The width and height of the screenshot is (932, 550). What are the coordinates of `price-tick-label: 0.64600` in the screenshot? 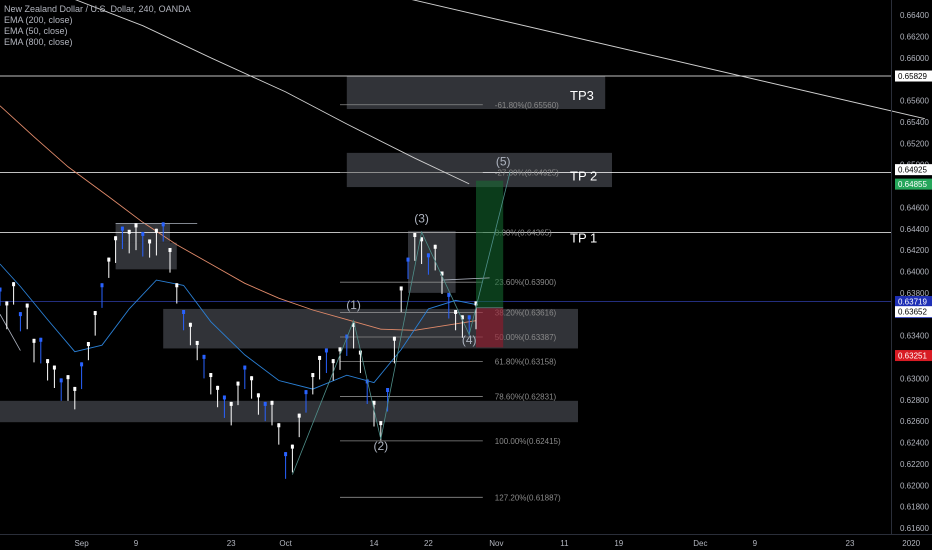 It's located at (914, 207).